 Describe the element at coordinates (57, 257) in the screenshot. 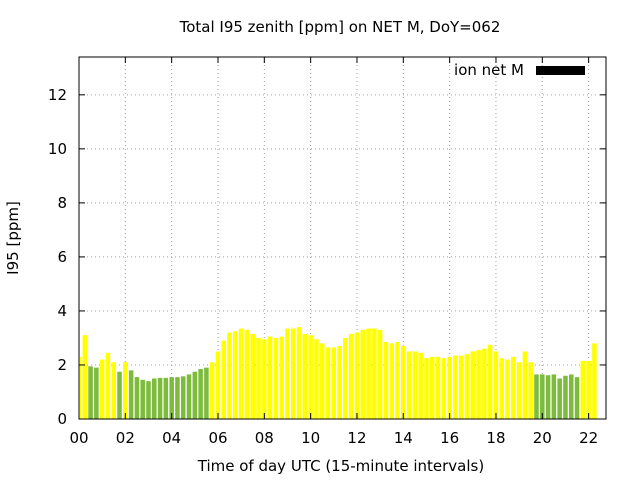

I see `y-tick-labels: 0 2 4 6 8 10 12` at that location.